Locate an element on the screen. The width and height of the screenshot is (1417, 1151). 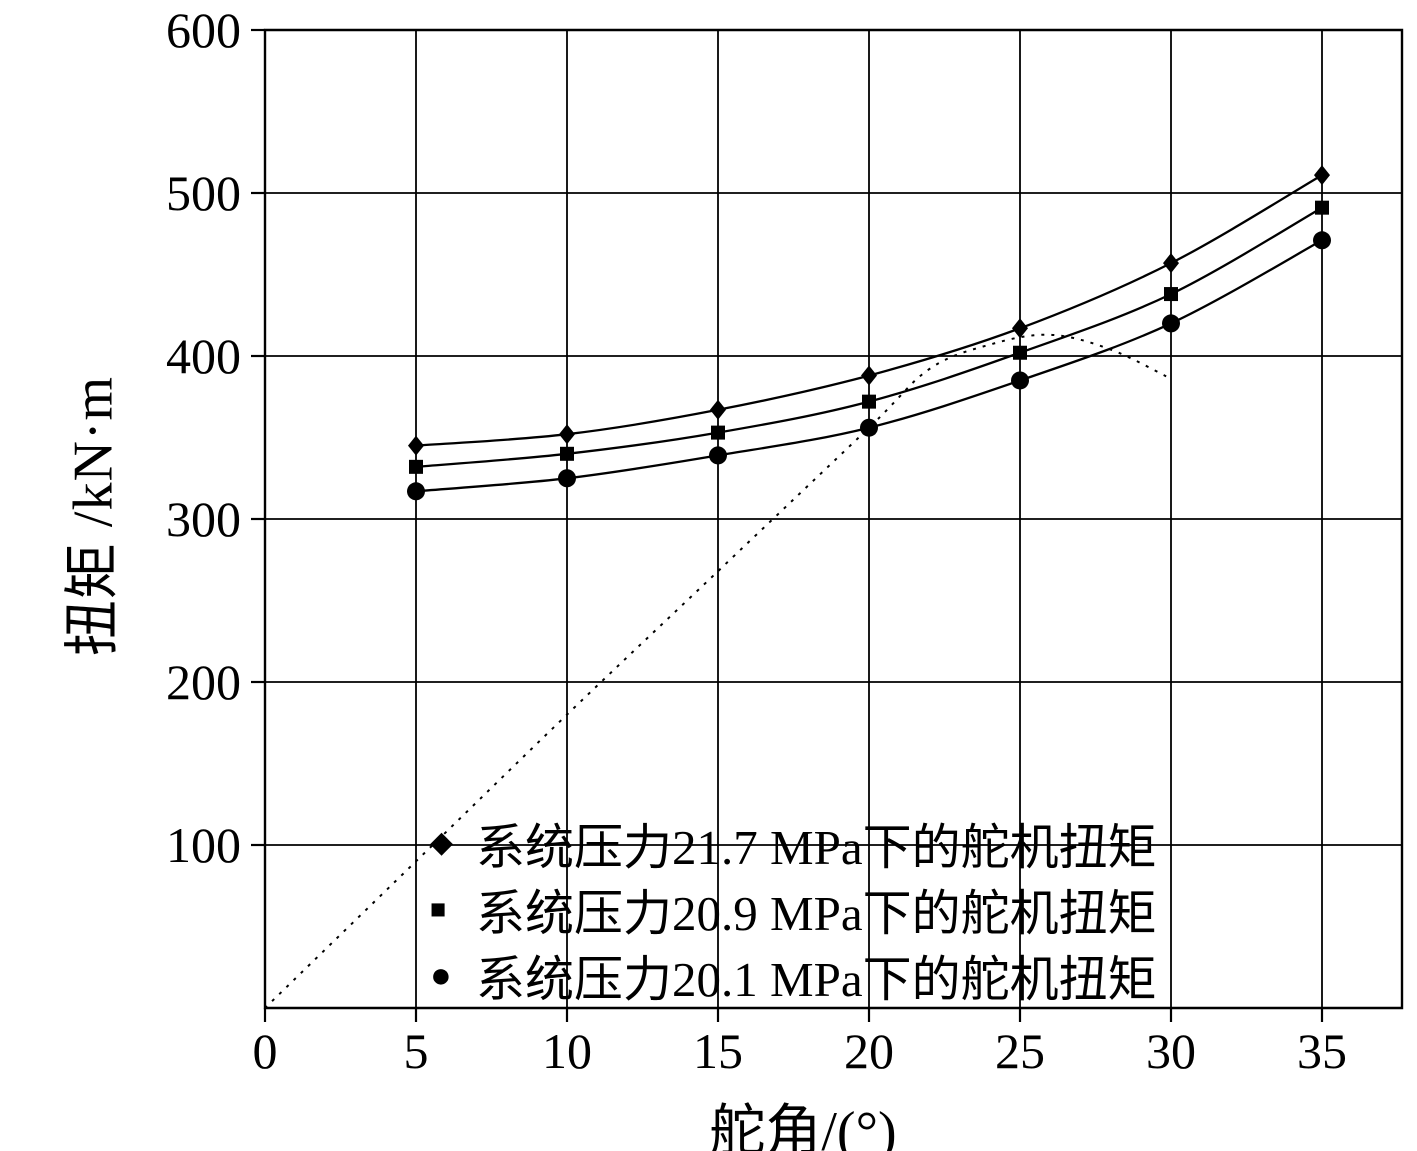
legend-item-1: ■ 系统压力20.9 MPa下的舵机扭矩 is located at coordinates (793, 909).